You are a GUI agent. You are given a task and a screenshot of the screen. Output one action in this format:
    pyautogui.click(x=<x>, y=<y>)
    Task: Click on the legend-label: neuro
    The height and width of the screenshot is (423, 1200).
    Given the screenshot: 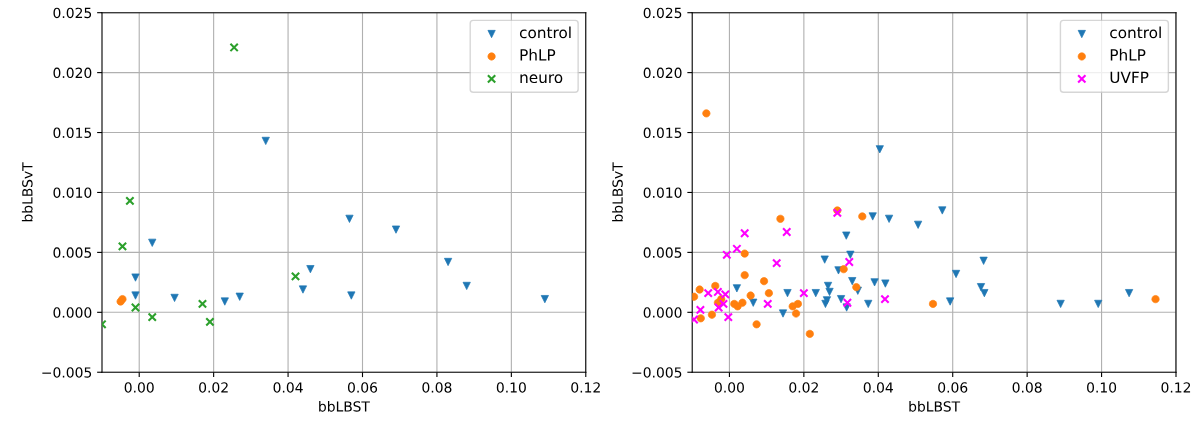 What is the action you would take?
    pyautogui.click(x=541, y=79)
    